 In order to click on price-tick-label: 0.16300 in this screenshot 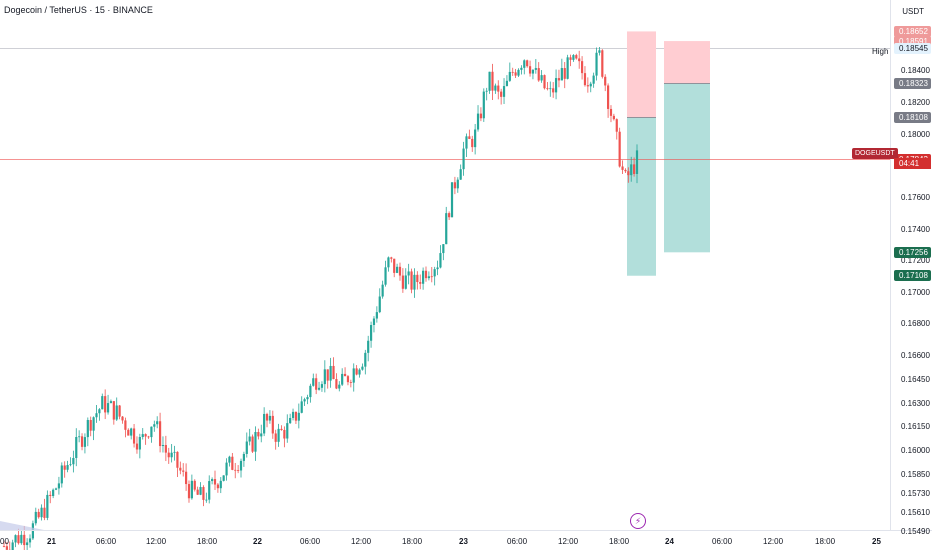, I will do `click(915, 403)`.